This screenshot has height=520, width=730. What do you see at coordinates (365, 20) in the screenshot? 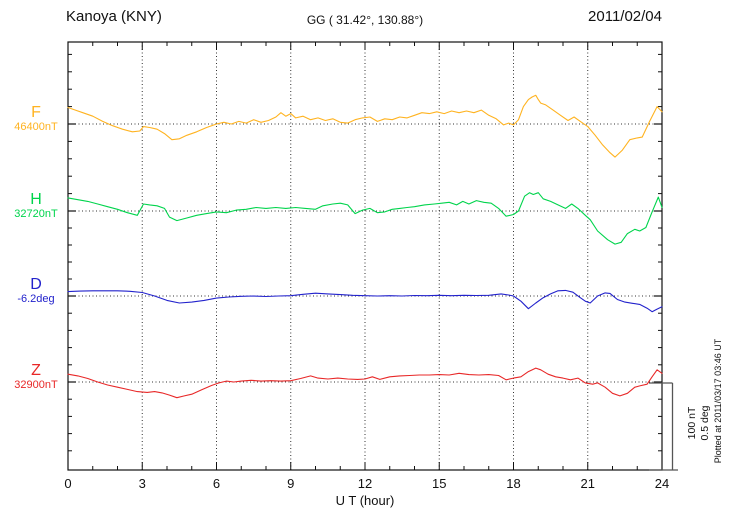
I see `station-coordinates: GG ( 31.42°, 130.88°)` at bounding box center [365, 20].